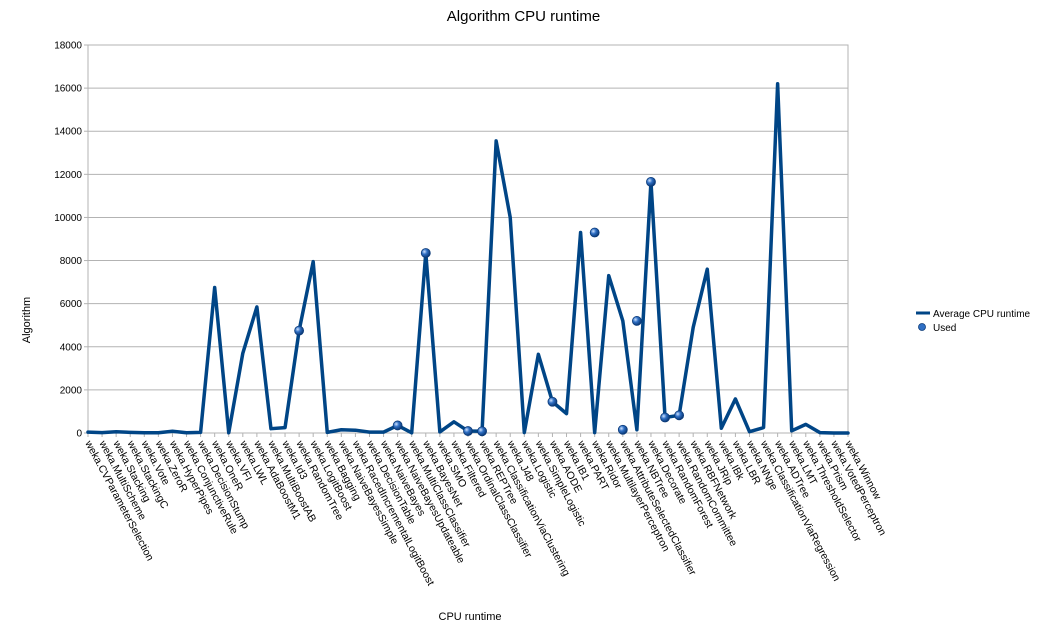 This screenshot has height=642, width=1047. I want to click on y-tick-label: 14000, so click(68, 132).